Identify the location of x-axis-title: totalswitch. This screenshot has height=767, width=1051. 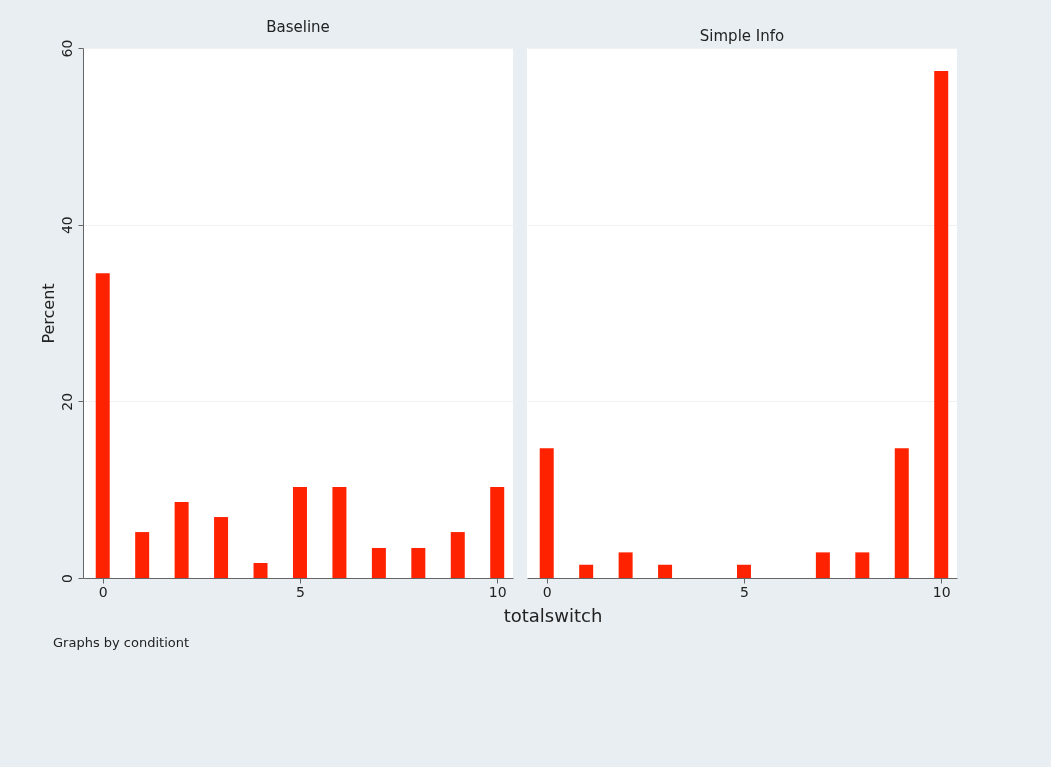
(553, 615).